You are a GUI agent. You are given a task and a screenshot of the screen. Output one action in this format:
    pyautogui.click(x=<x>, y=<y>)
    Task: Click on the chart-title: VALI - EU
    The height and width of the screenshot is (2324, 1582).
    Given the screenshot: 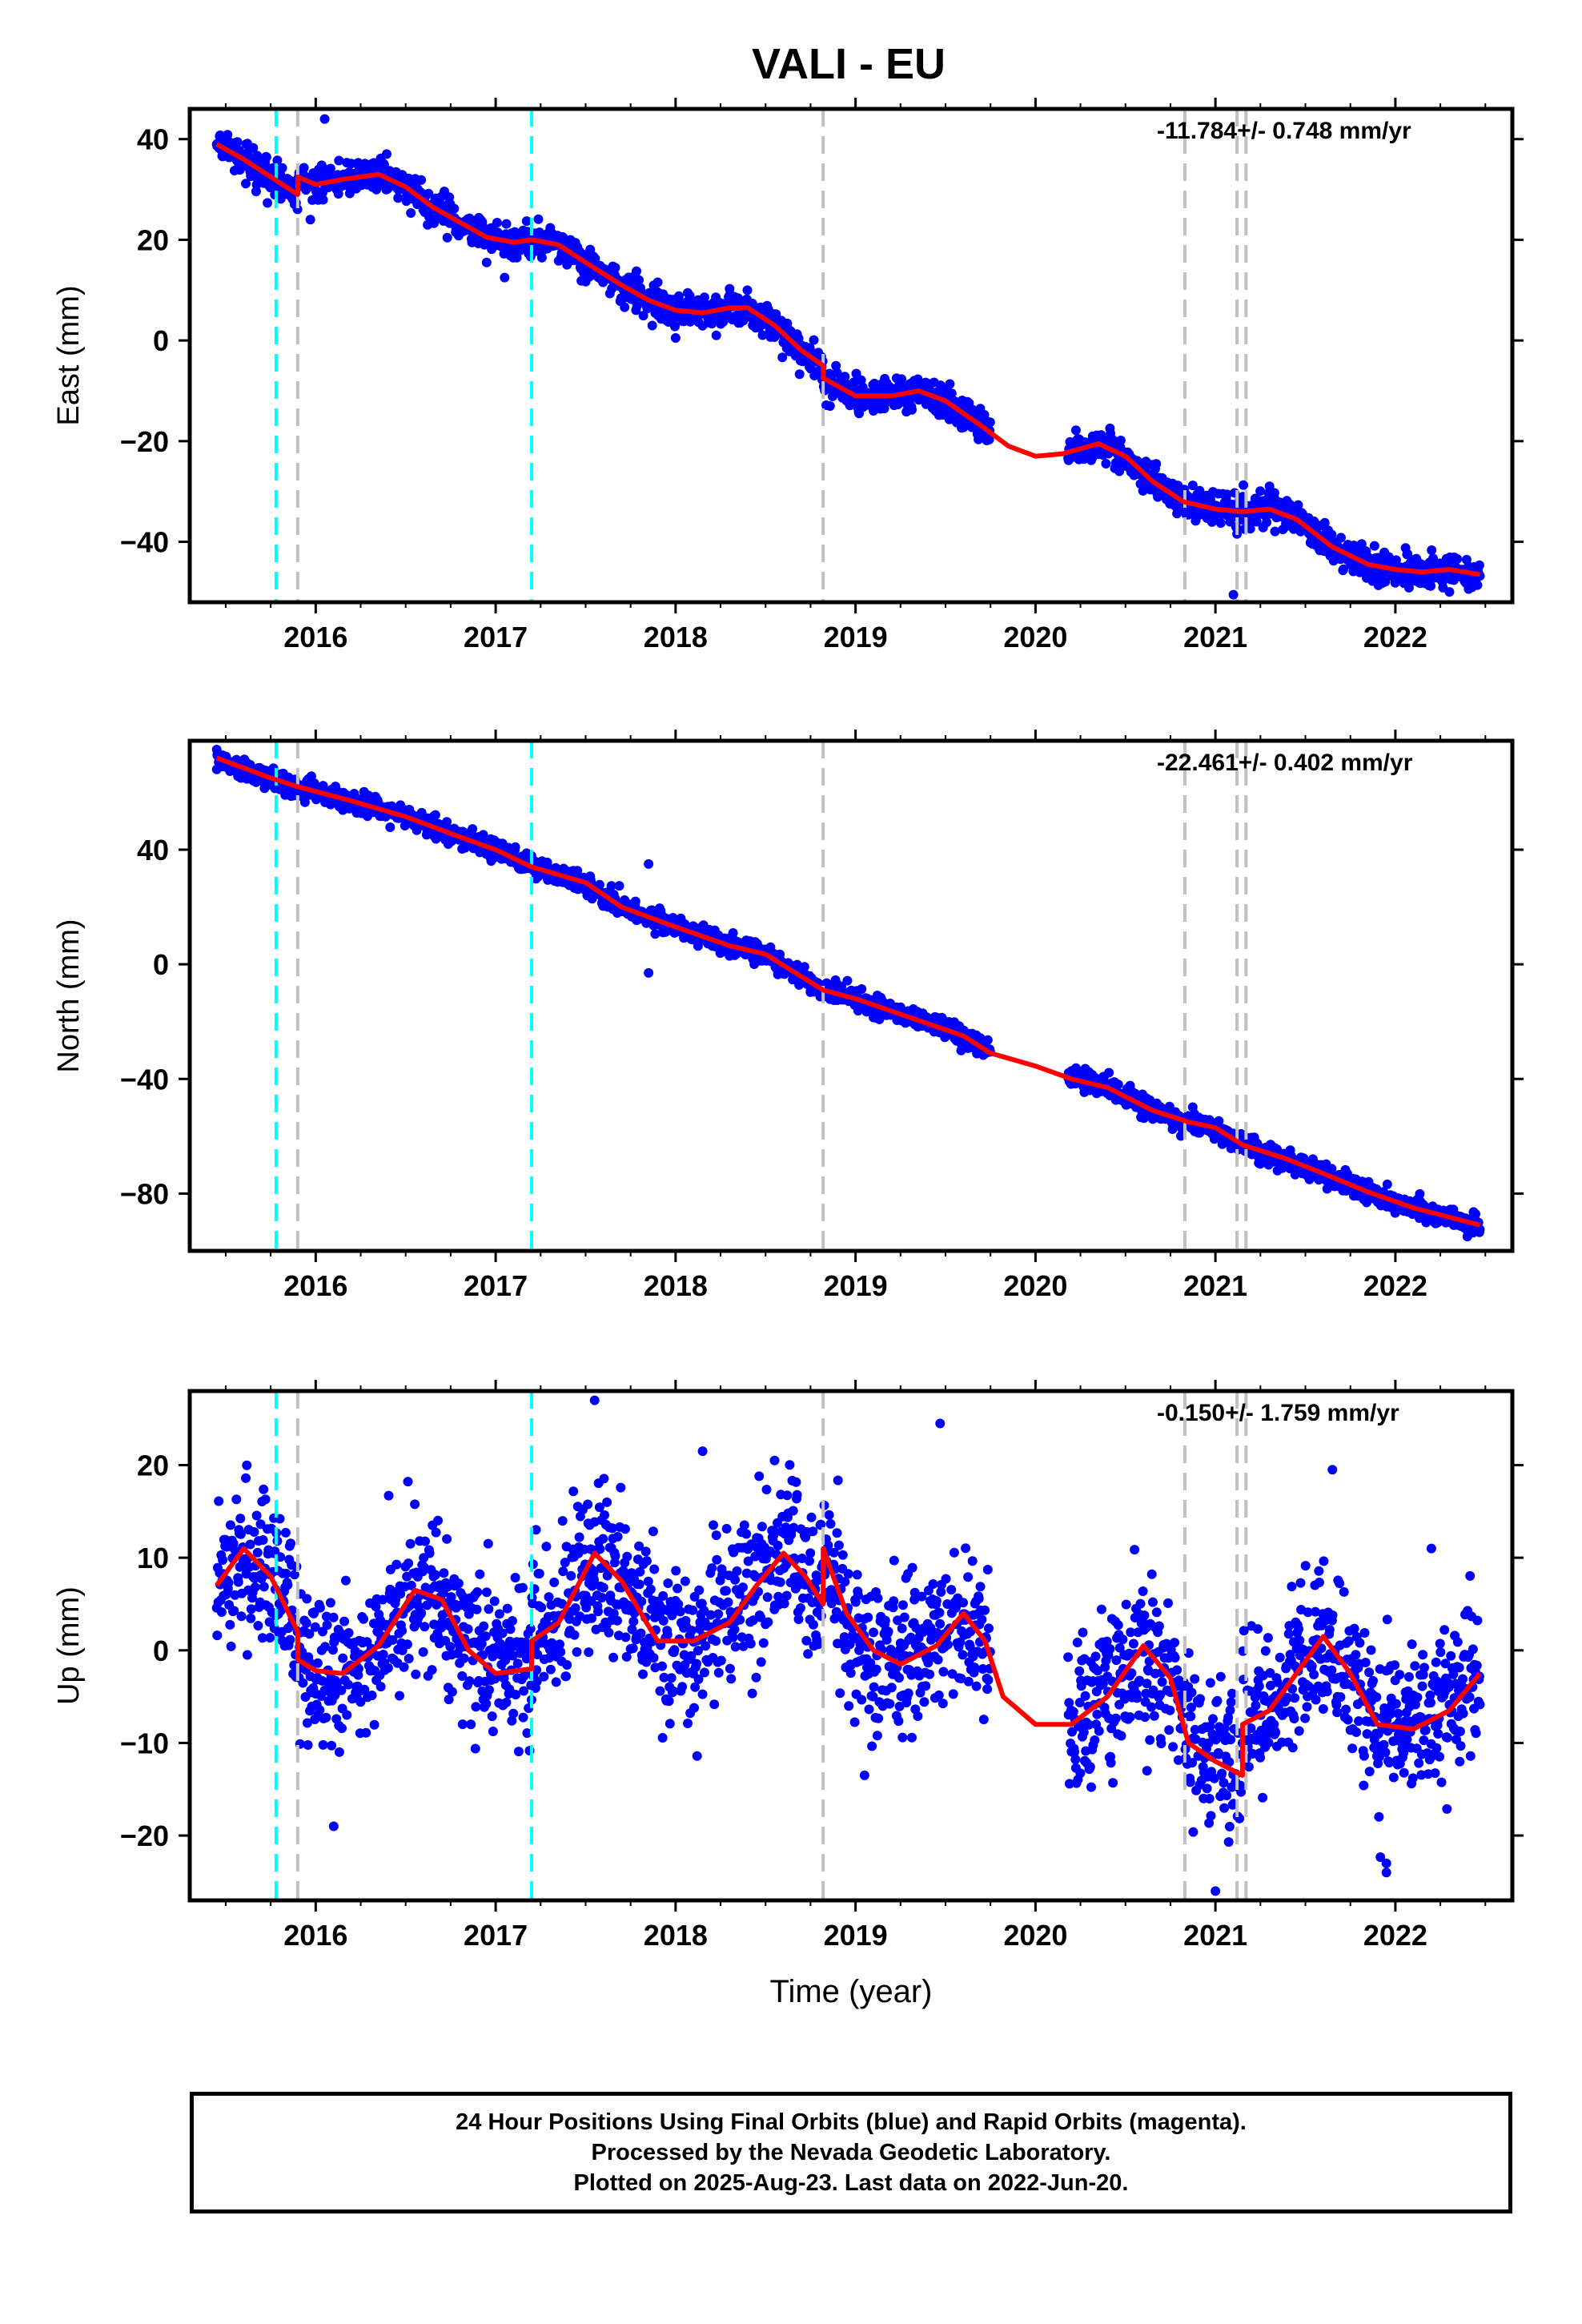 What is the action you would take?
    pyautogui.click(x=849, y=64)
    